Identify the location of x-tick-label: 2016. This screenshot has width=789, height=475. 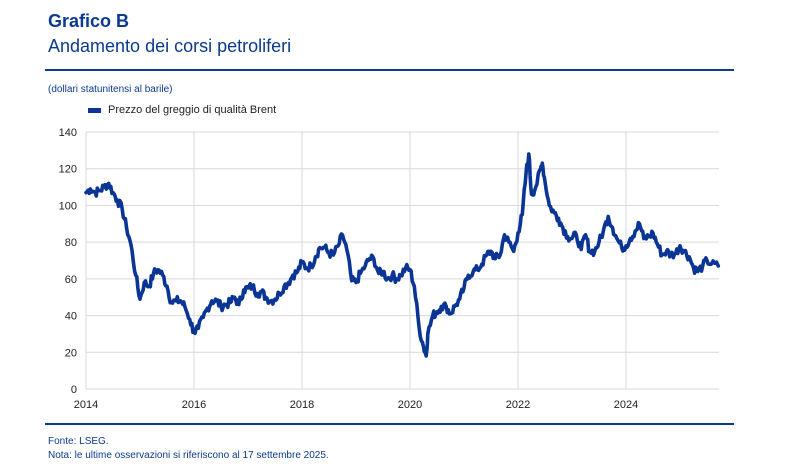
(194, 405).